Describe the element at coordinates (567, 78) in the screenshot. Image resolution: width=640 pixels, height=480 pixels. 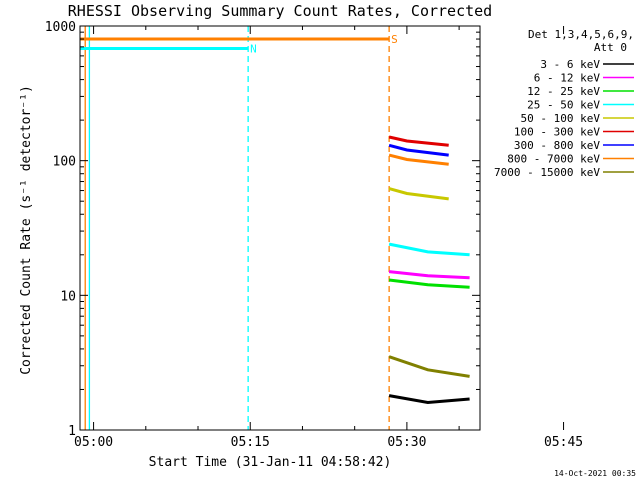
I see `legend-label: 6 - 12 keV` at that location.